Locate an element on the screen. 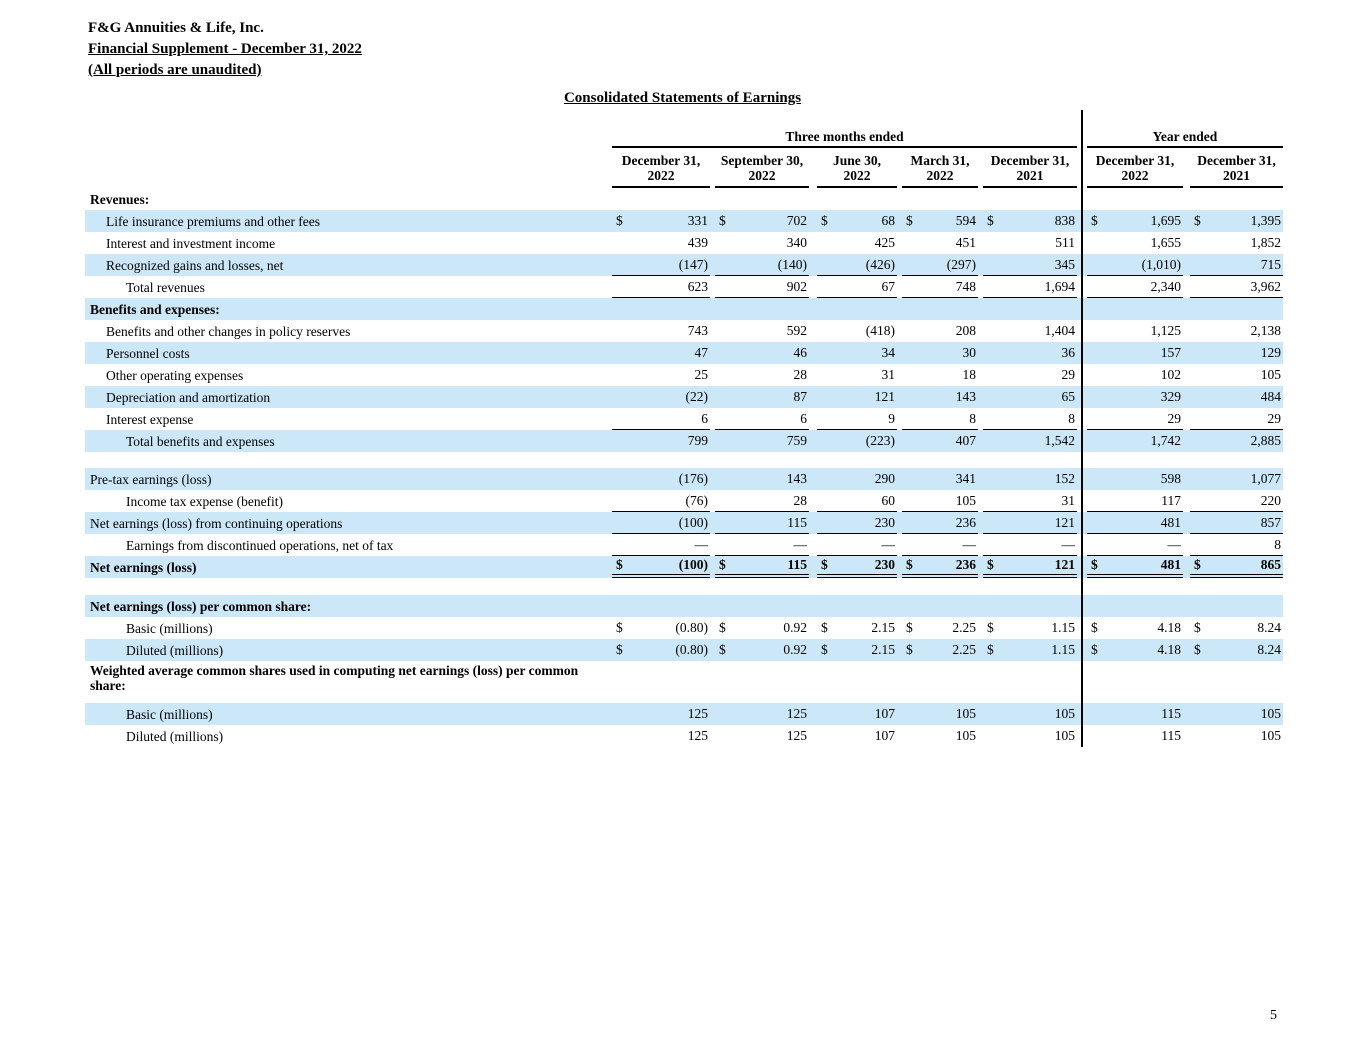 The image size is (1365, 1055). cell-value: 107 is located at coordinates (884, 735).